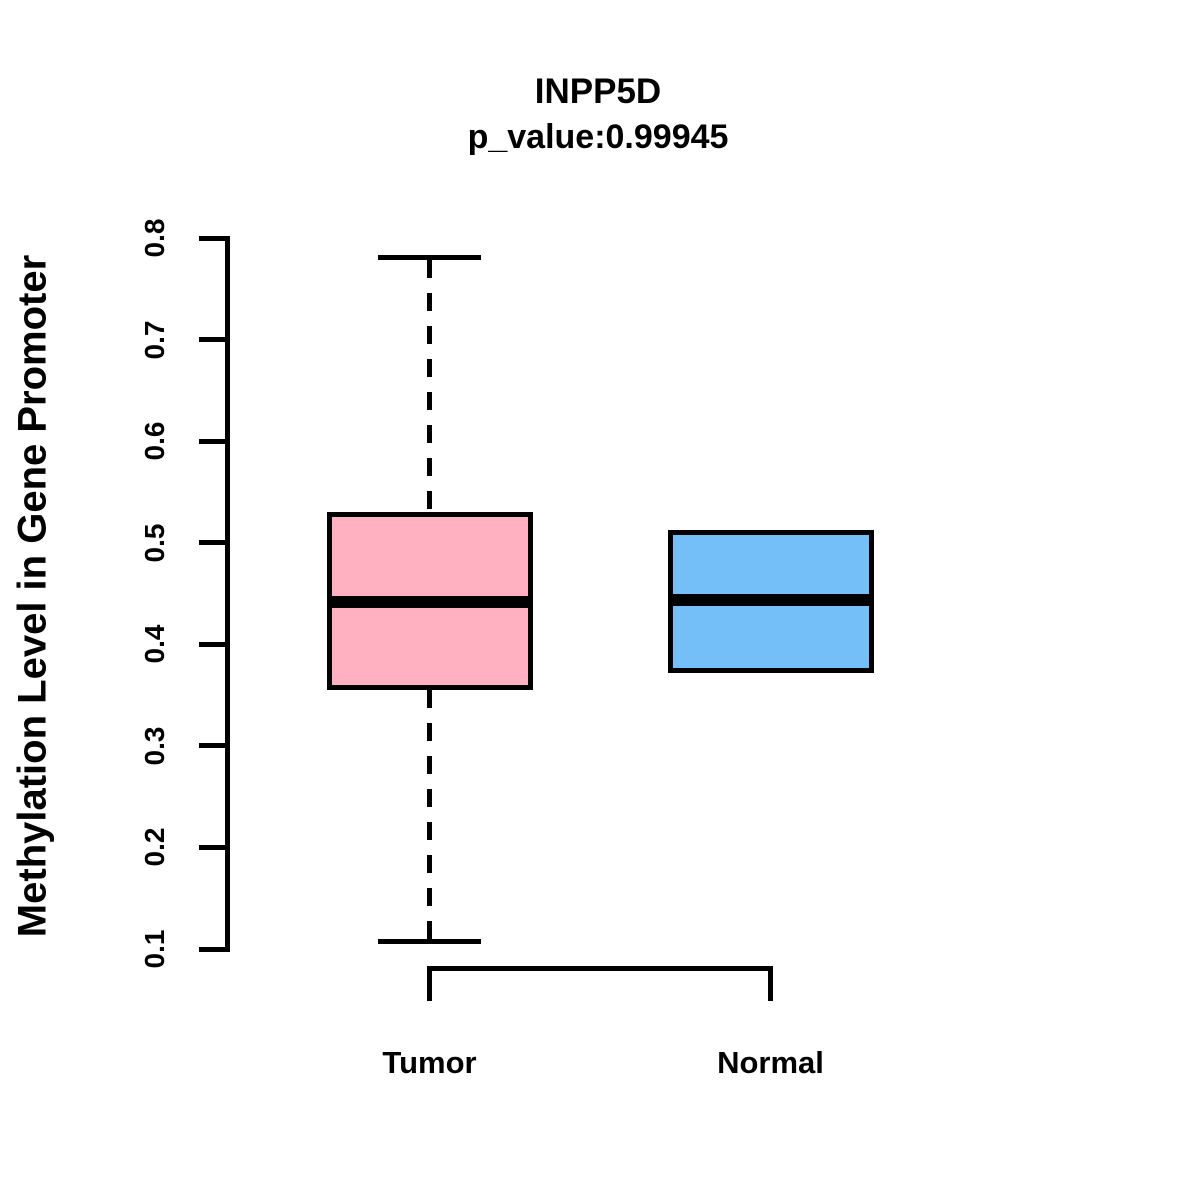 This screenshot has width=1200, height=1200. What do you see at coordinates (429, 601) in the screenshot?
I see `tumor-median-line` at bounding box center [429, 601].